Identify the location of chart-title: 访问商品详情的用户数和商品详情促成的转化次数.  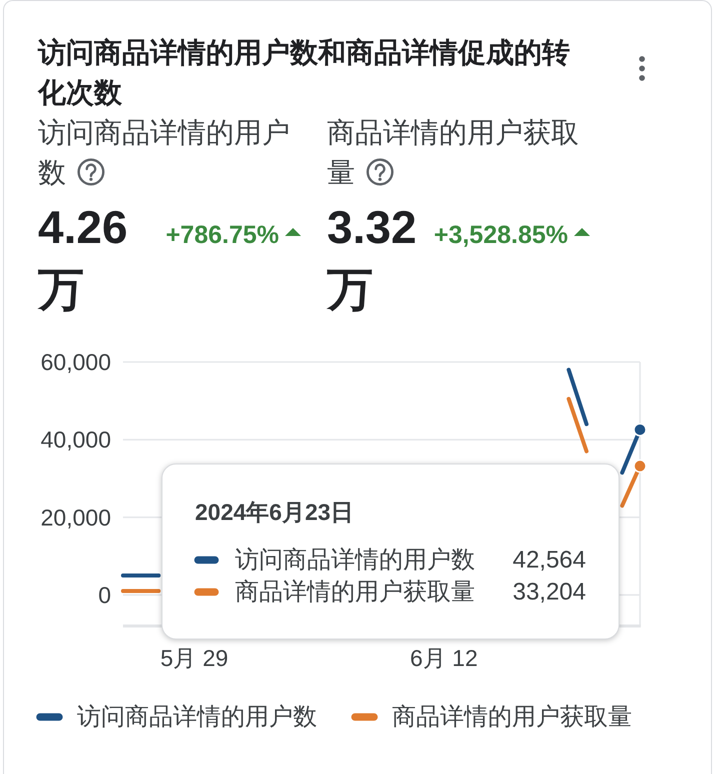
(304, 73).